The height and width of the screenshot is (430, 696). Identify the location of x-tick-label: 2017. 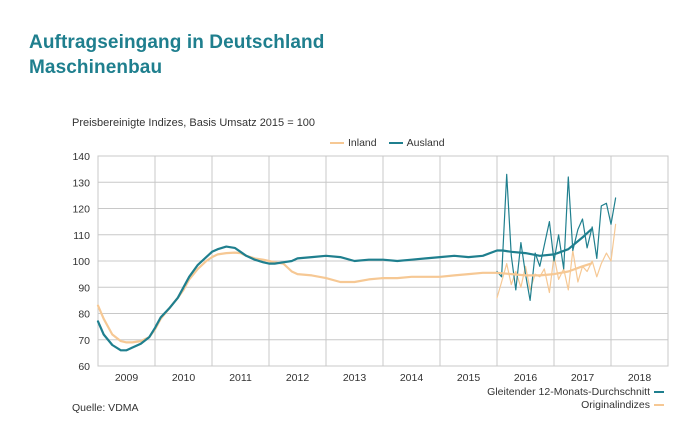
(583, 378).